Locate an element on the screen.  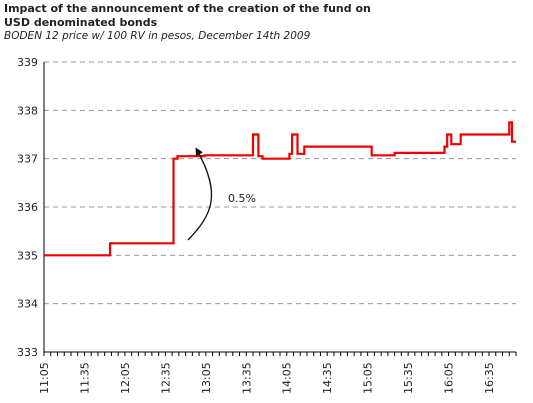
x-tick-label-1605: 16:05 is located at coordinates (449, 378).